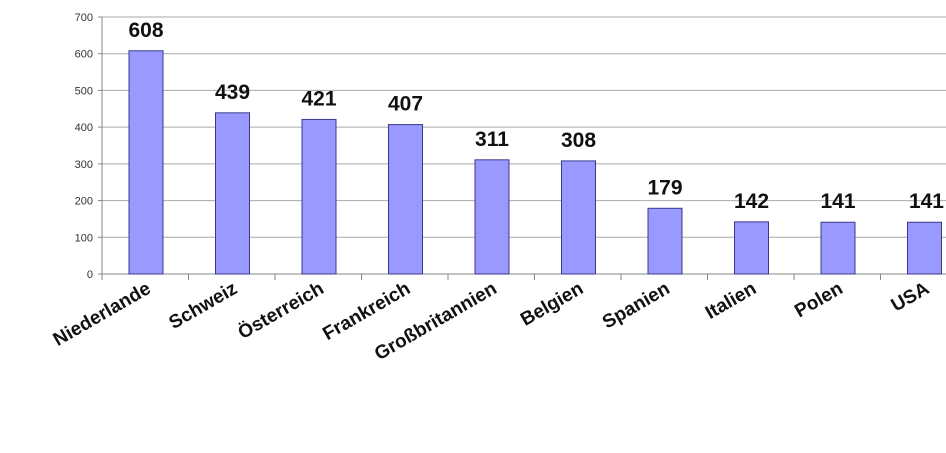 The width and height of the screenshot is (946, 453). Describe the element at coordinates (664, 187) in the screenshot. I see `data-label: 179` at that location.